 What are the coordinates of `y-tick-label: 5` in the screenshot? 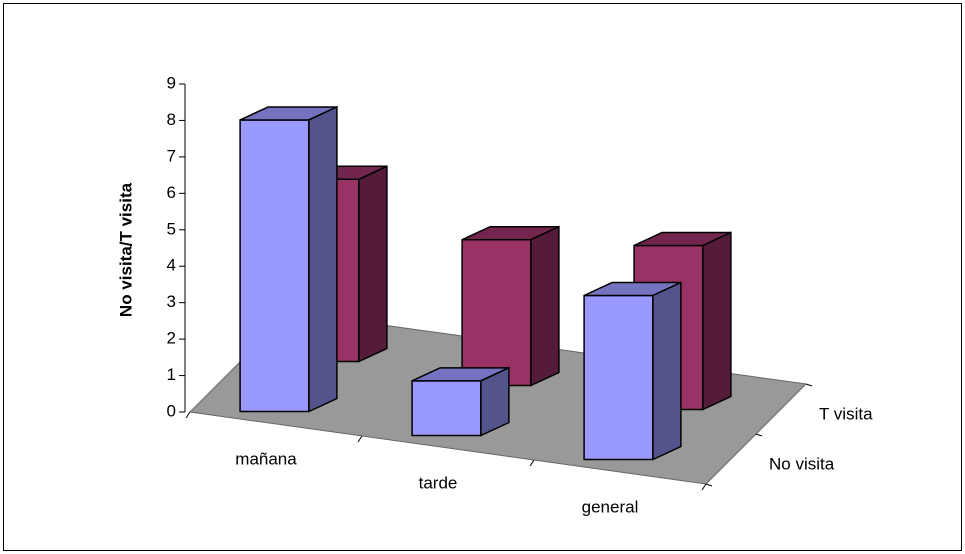 It's located at (171, 228).